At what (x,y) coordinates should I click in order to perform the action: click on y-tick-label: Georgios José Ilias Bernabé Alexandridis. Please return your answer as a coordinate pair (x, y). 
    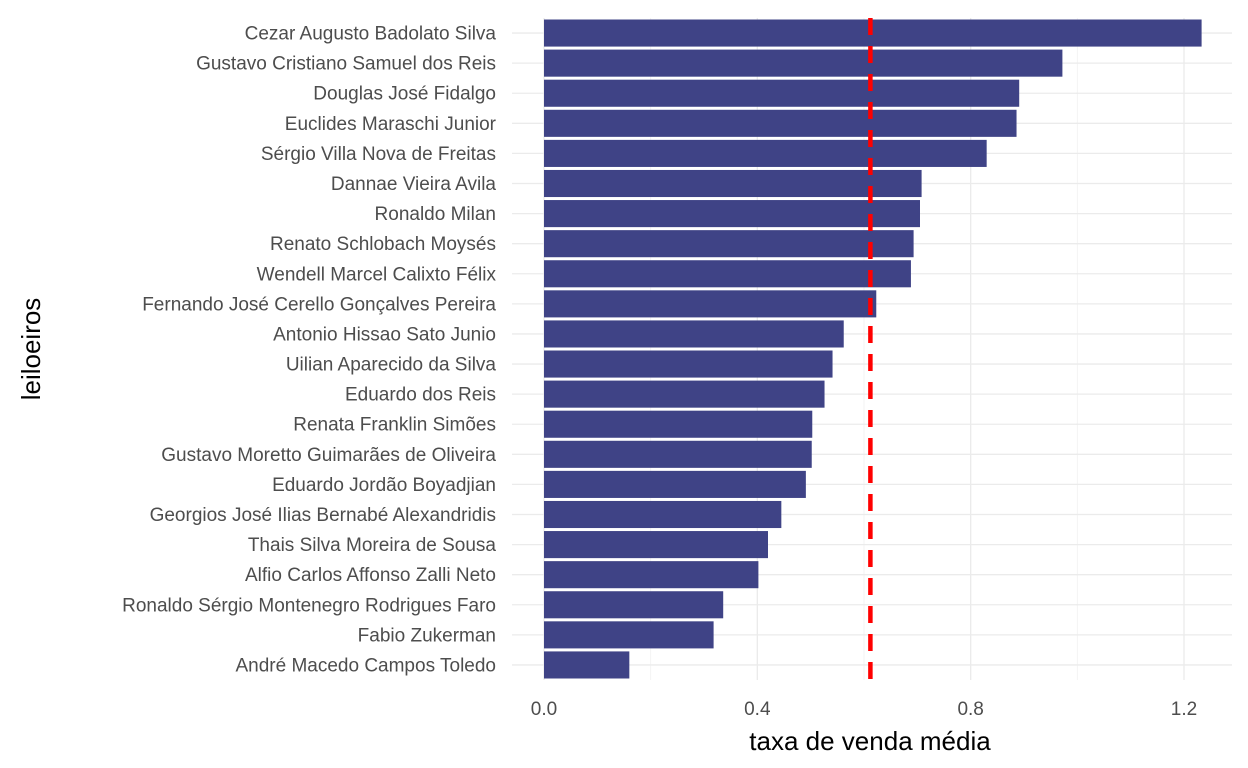
    Looking at the image, I should click on (323, 515).